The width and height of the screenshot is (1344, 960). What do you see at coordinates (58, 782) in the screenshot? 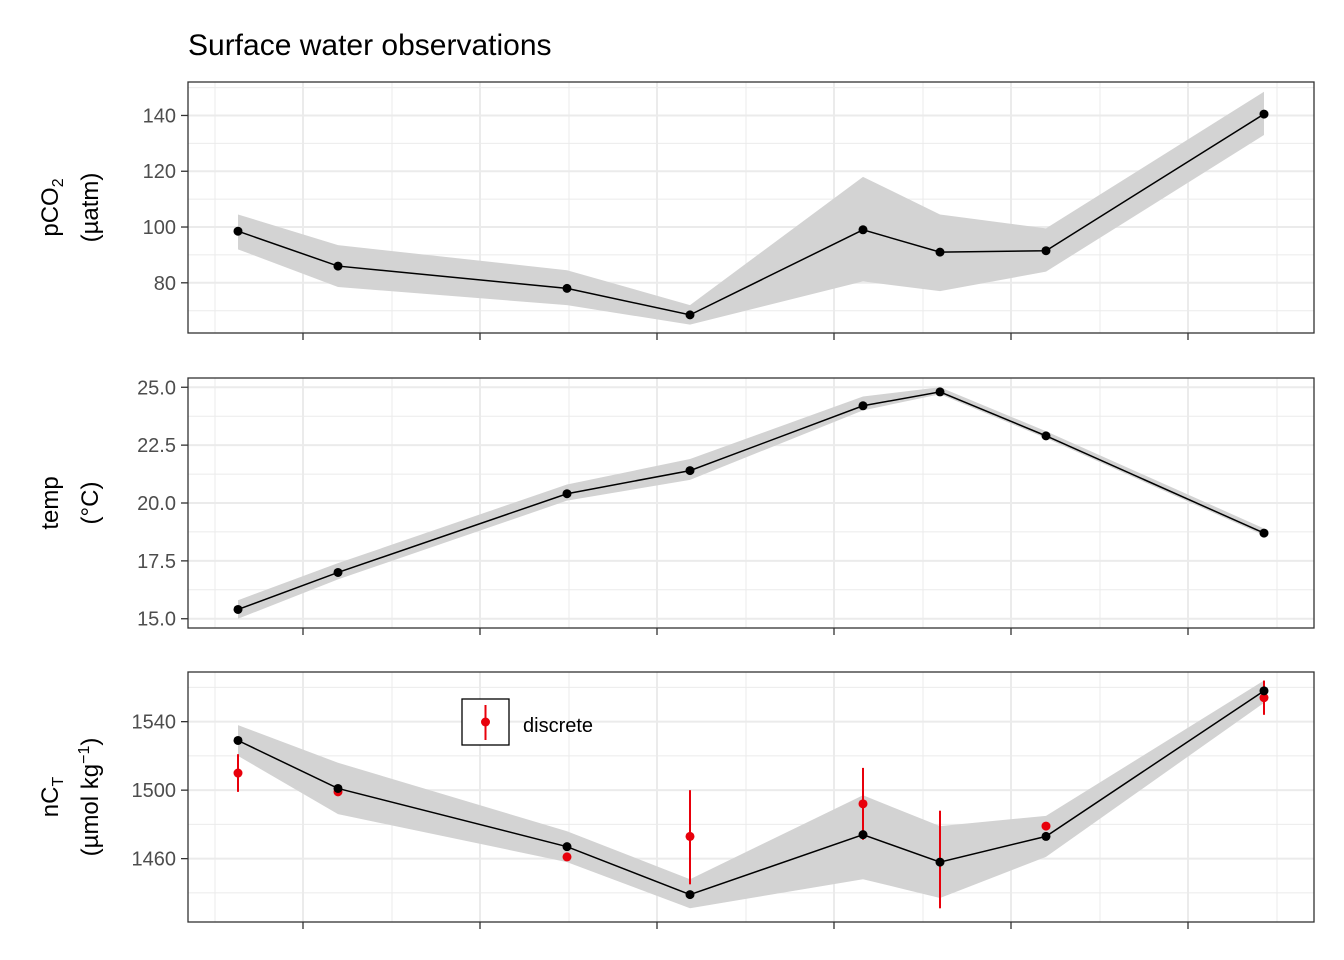
I see `y-axis-title-subscript: T` at bounding box center [58, 782].